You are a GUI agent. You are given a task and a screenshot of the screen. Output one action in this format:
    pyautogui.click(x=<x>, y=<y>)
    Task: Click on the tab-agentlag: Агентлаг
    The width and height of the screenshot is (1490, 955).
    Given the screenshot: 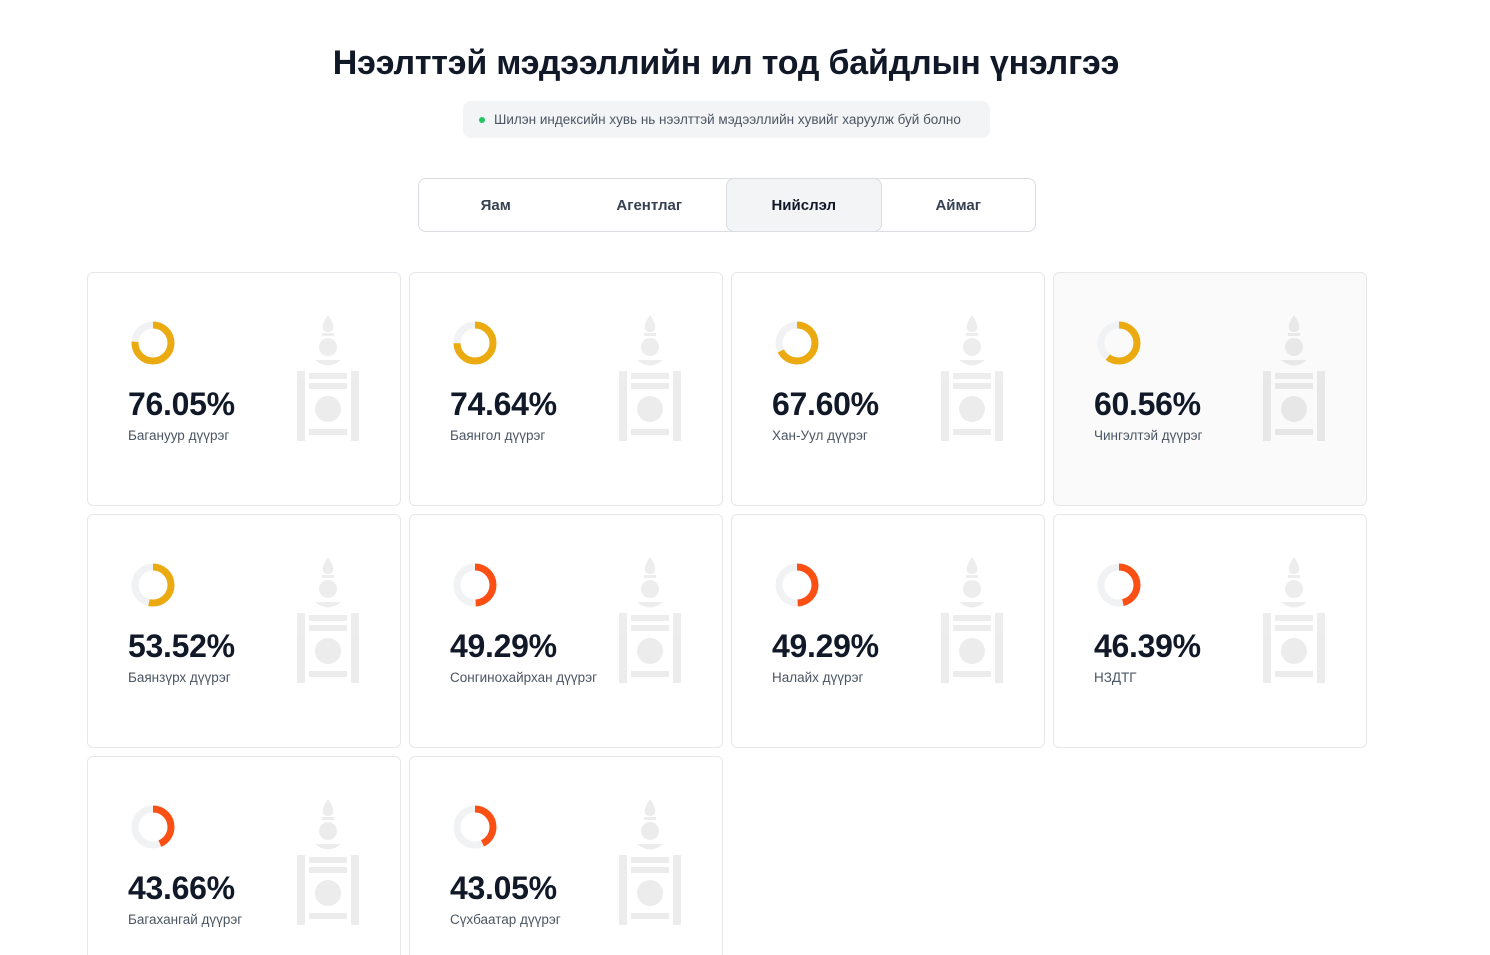 What is the action you would take?
    pyautogui.click(x=649, y=205)
    